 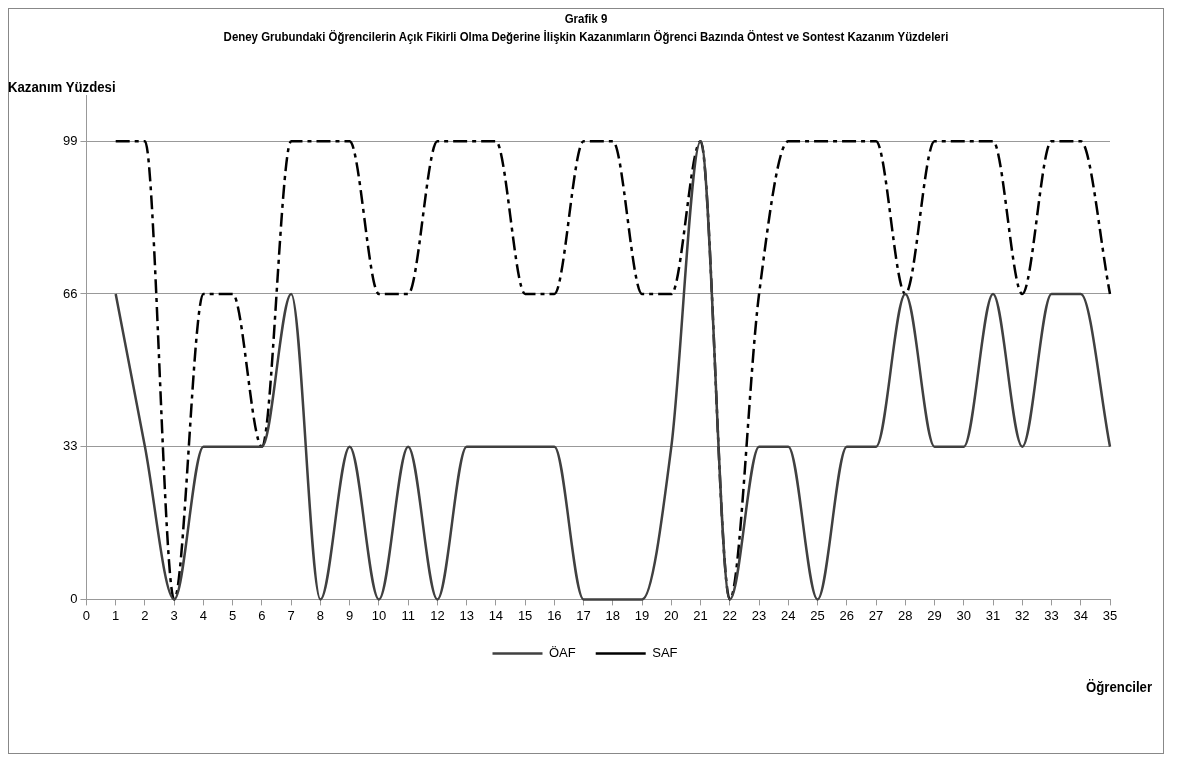 What do you see at coordinates (496, 615) in the screenshot?
I see `x-tick-label: 14` at bounding box center [496, 615].